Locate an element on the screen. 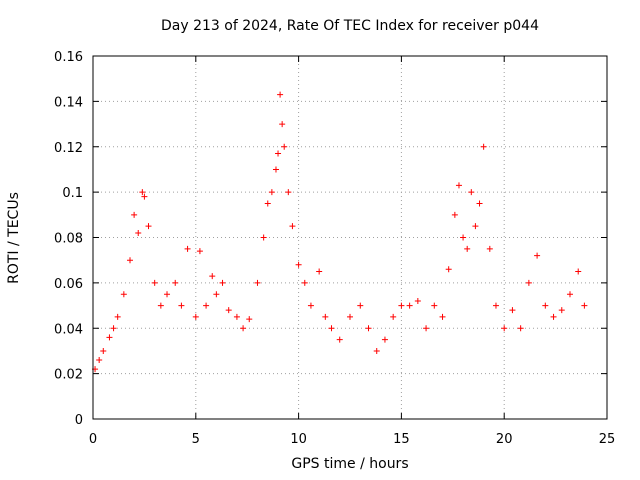  x-tick-label: 15 is located at coordinates (401, 439).